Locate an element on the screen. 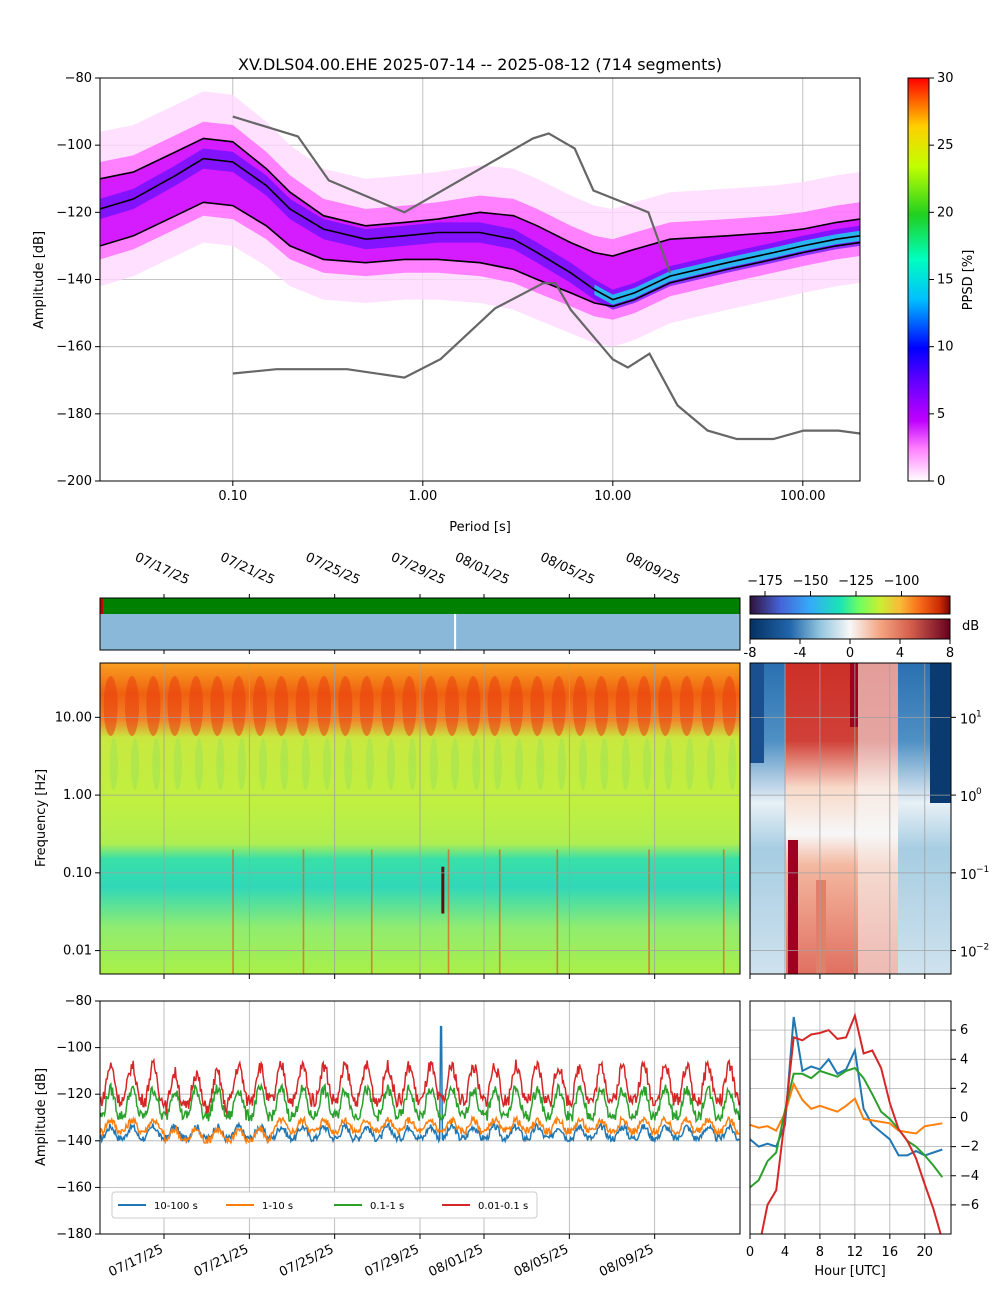 This screenshot has height=1300, width=1000. ppsd-line-low-noise-model is located at coordinates (546, 361).